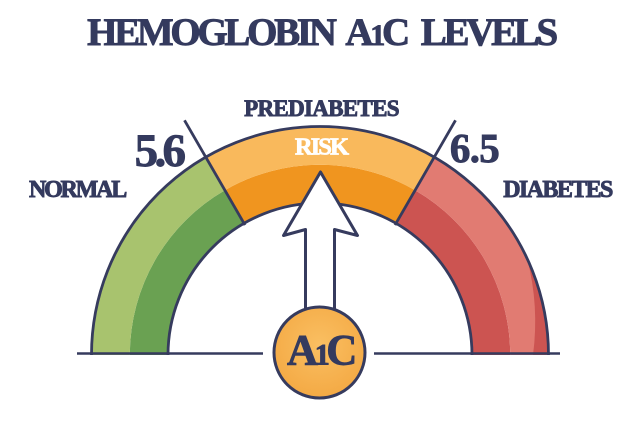  What do you see at coordinates (322, 147) in the screenshot?
I see `svg-text: RISK` at bounding box center [322, 147].